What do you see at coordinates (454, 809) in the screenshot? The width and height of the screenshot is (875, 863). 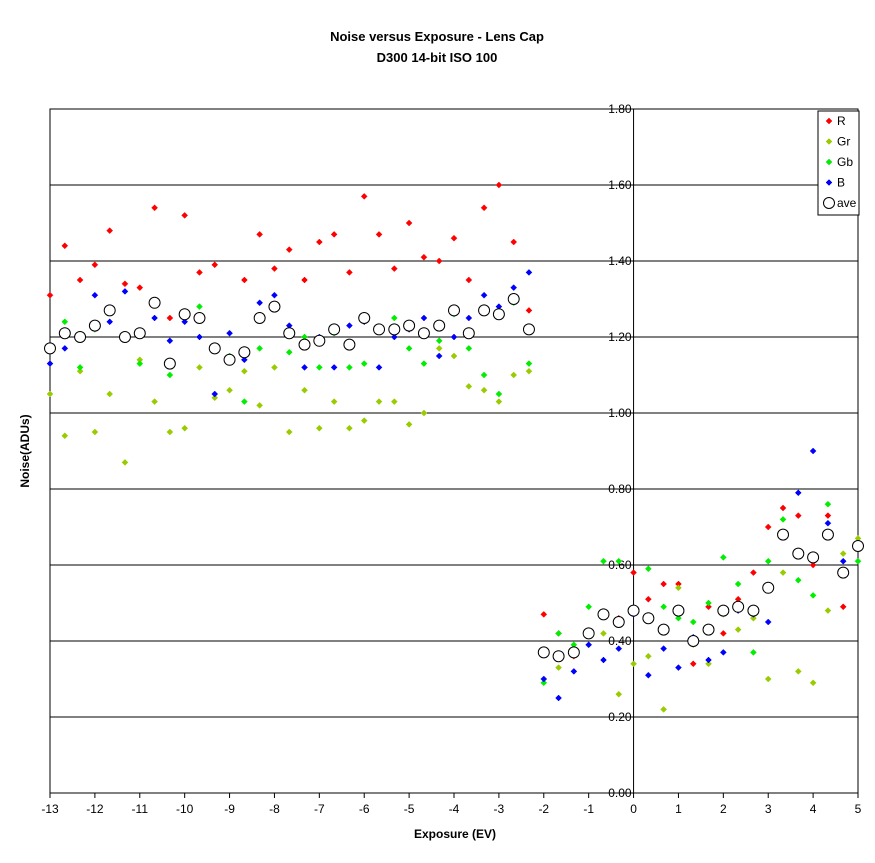 I see `x-tick-label: -4` at bounding box center [454, 809].